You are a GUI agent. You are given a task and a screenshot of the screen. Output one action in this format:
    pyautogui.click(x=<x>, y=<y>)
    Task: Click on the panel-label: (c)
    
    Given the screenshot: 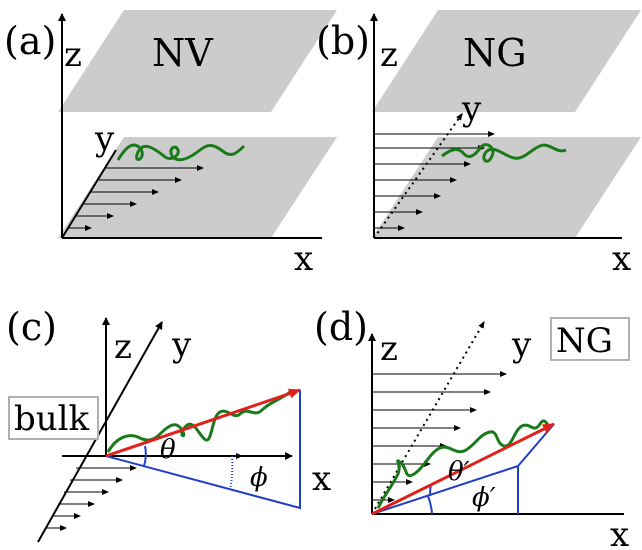 What is the action you would take?
    pyautogui.click(x=31, y=327)
    